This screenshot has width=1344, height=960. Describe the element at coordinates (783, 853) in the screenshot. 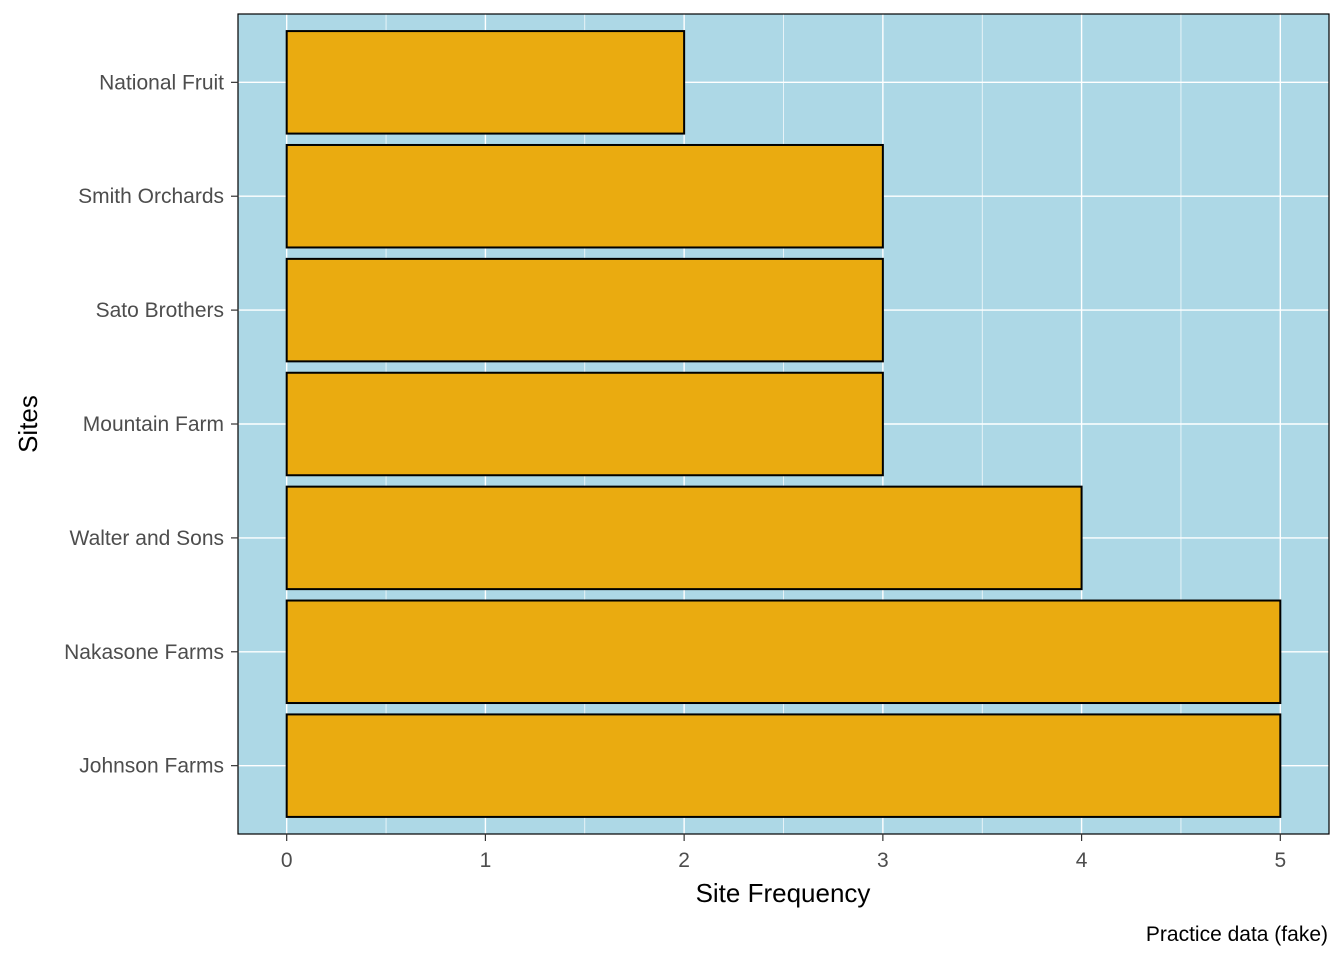

I see `x-axis: 0 1 2 3 4 5` at that location.